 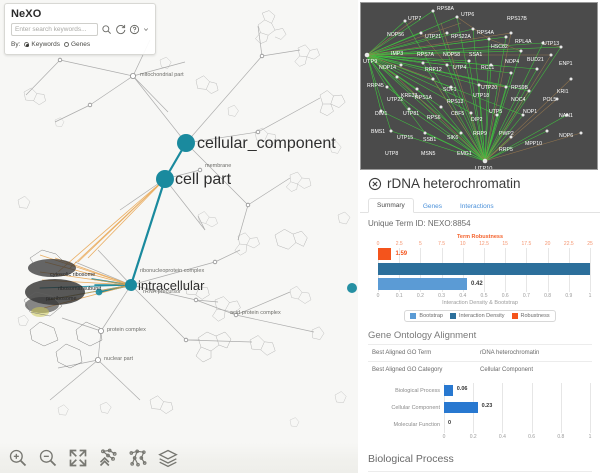 What do you see at coordinates (442, 244) in the screenshot?
I see `chart1-top-tick: 7.5` at bounding box center [442, 244].